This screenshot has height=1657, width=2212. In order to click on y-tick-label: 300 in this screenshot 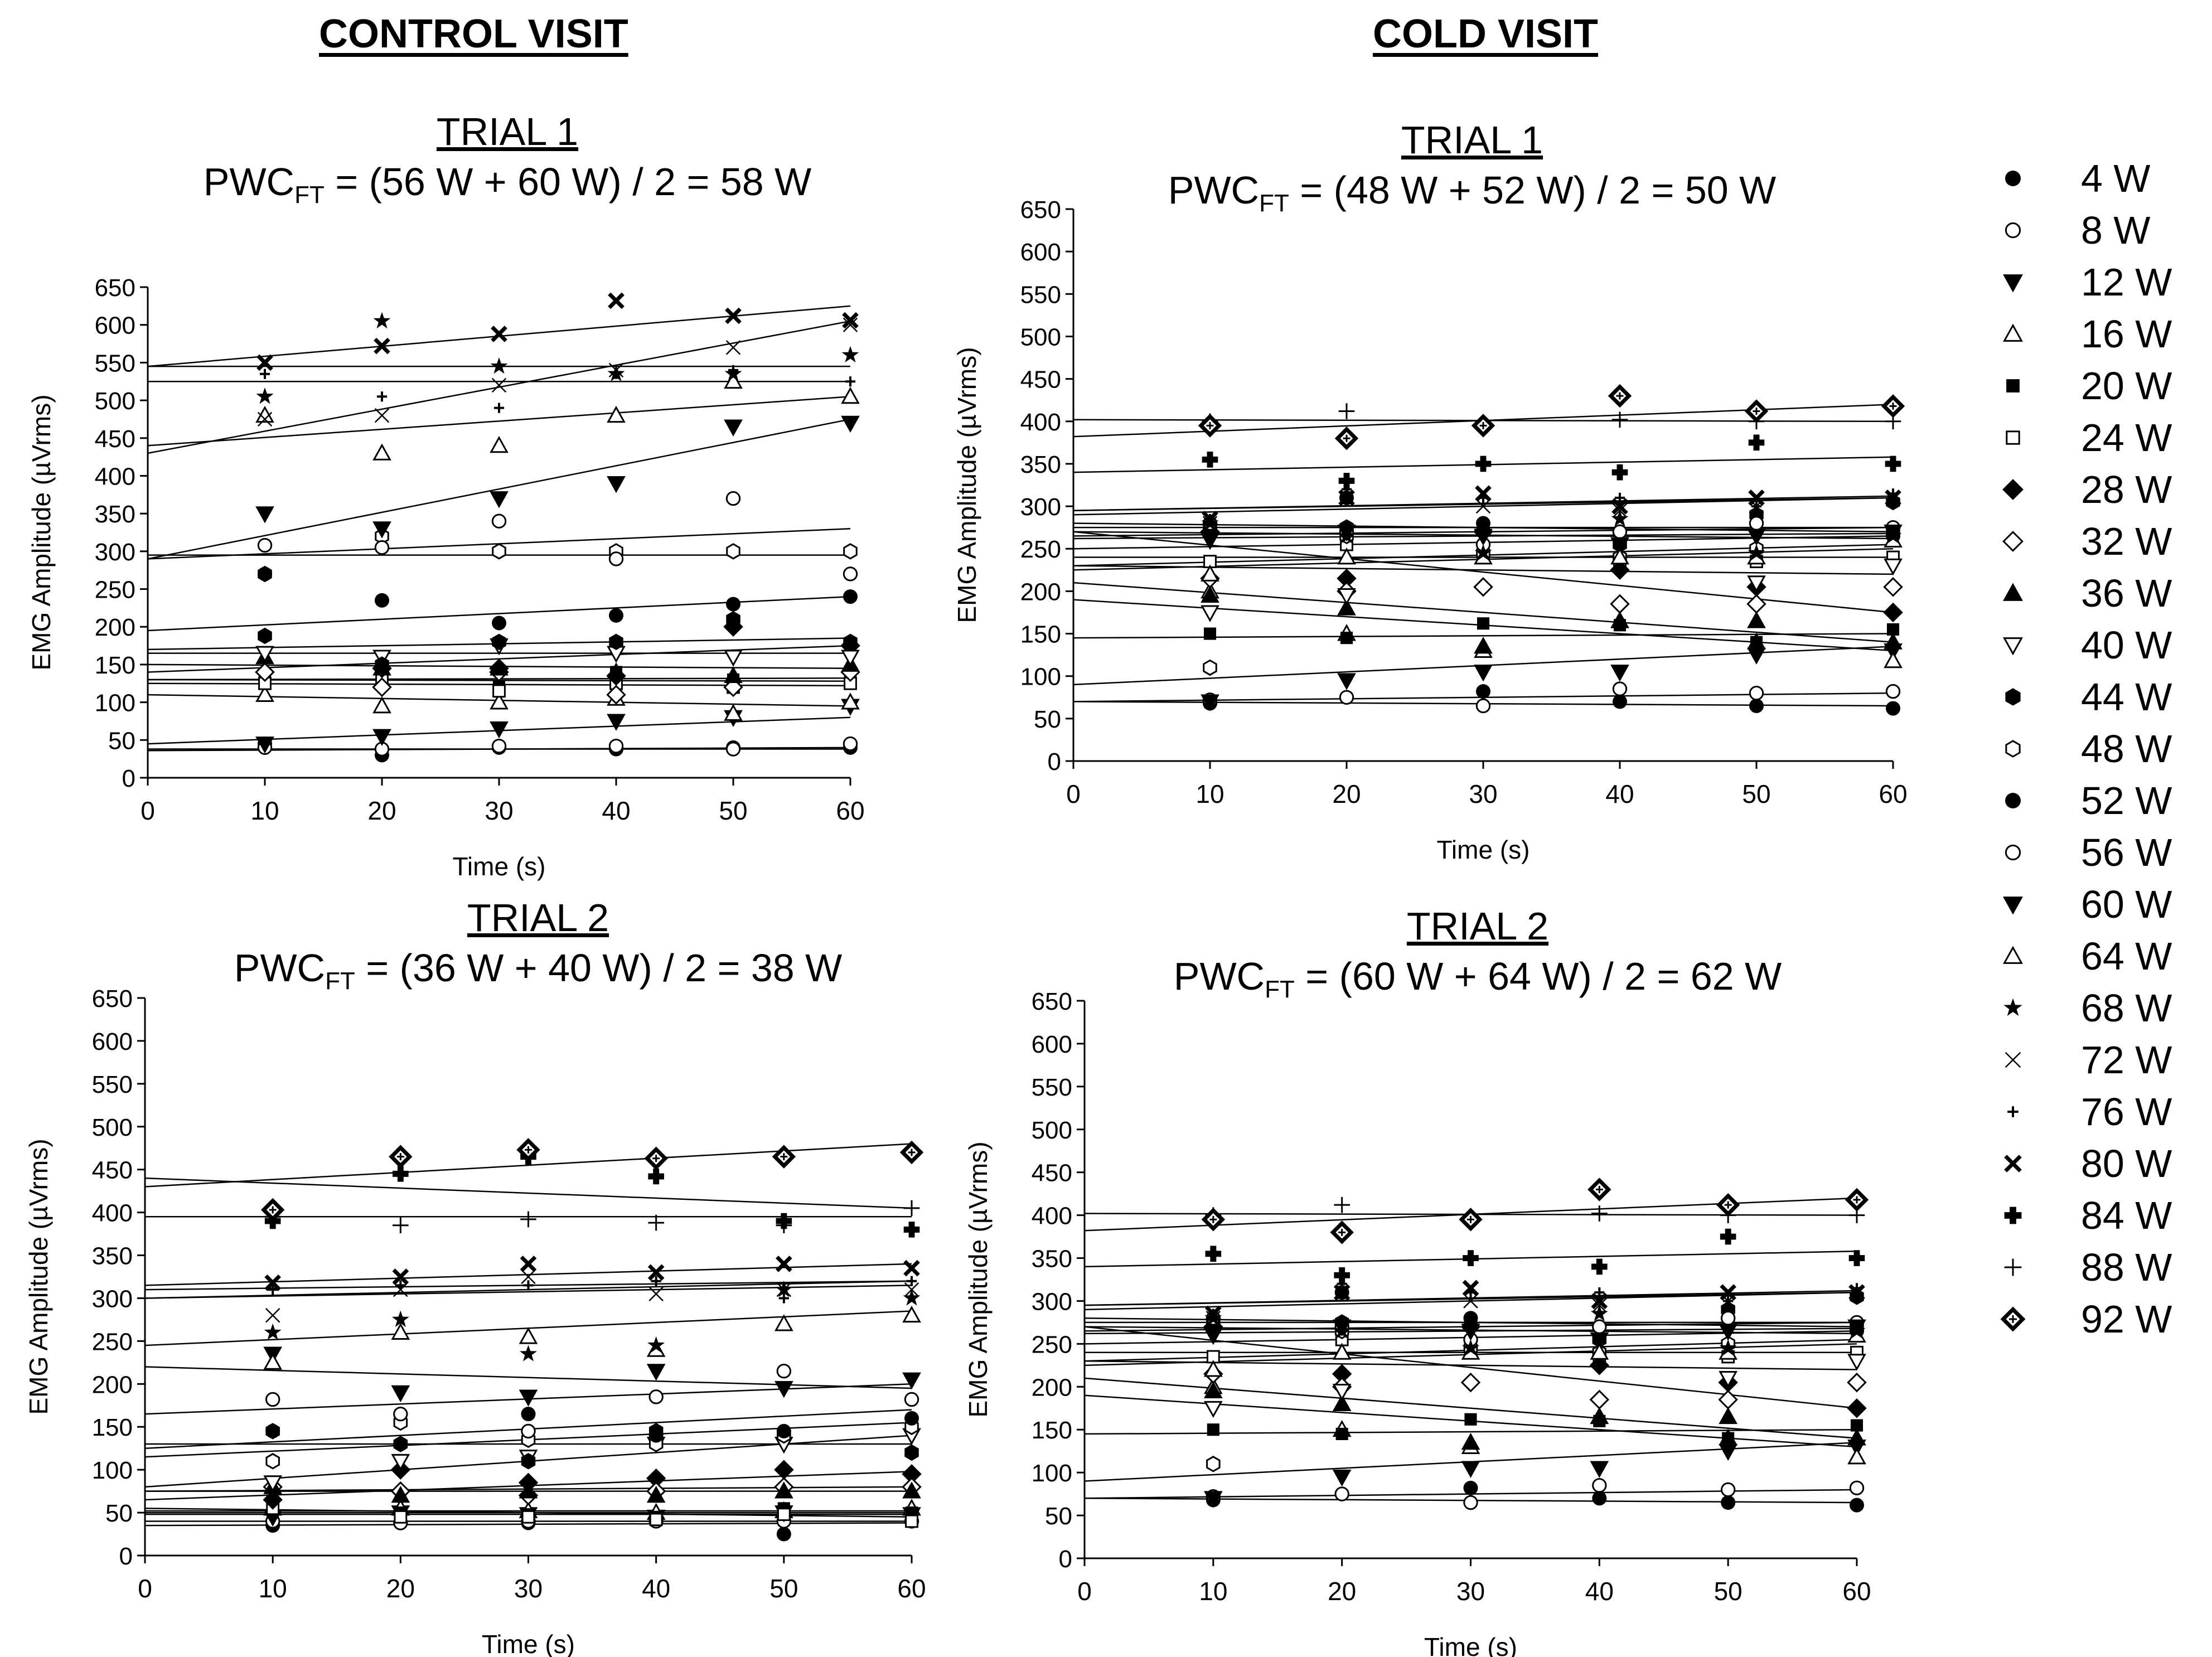, I will do `click(115, 552)`.